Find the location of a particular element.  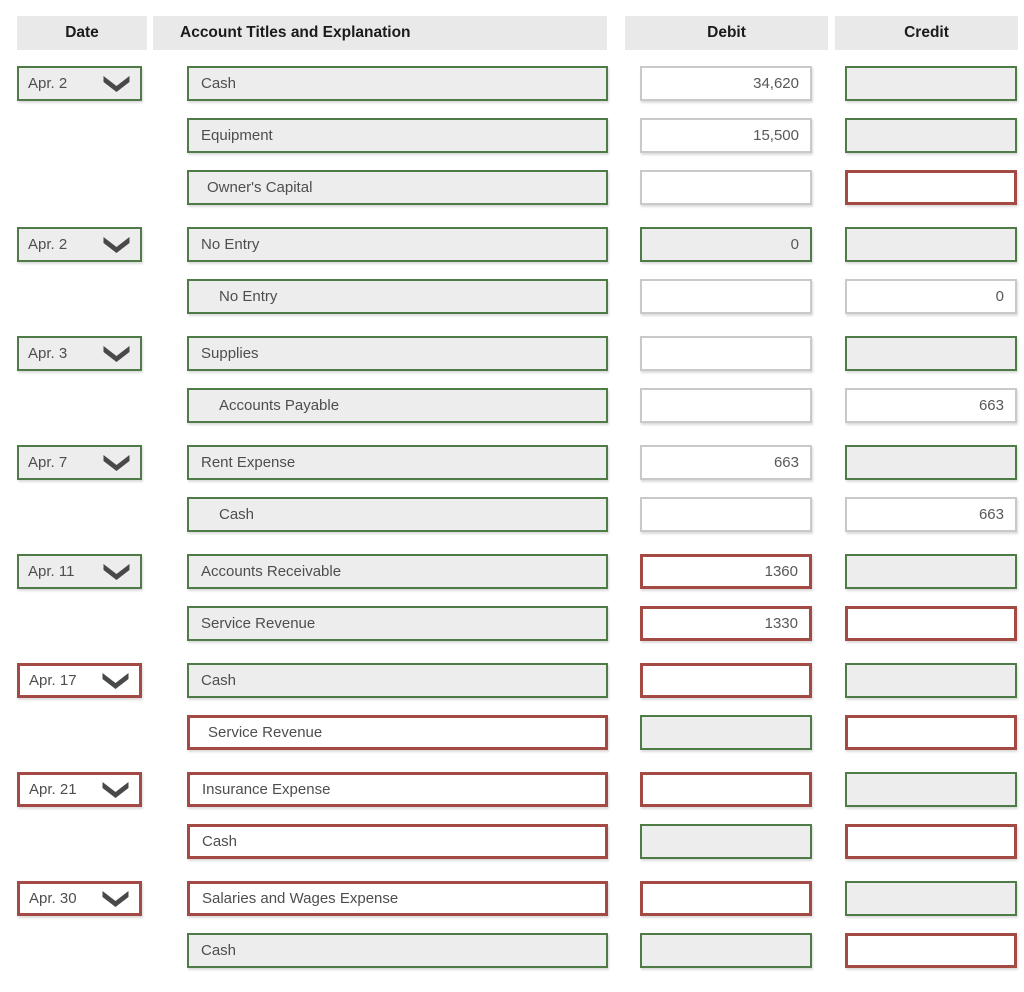

account-title-field: Equipment is located at coordinates (397, 135).